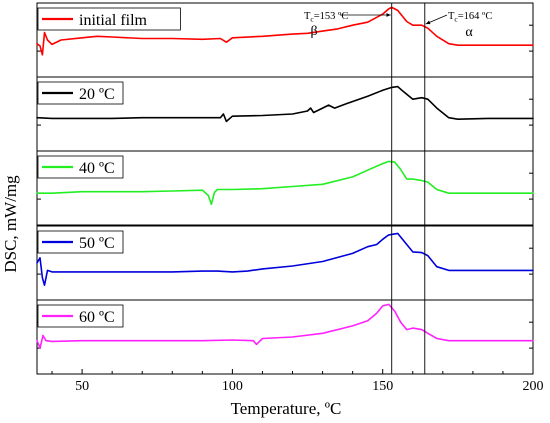  Describe the element at coordinates (326, 17) in the screenshot. I see `tc1-label: Tc=153 ºC` at that location.